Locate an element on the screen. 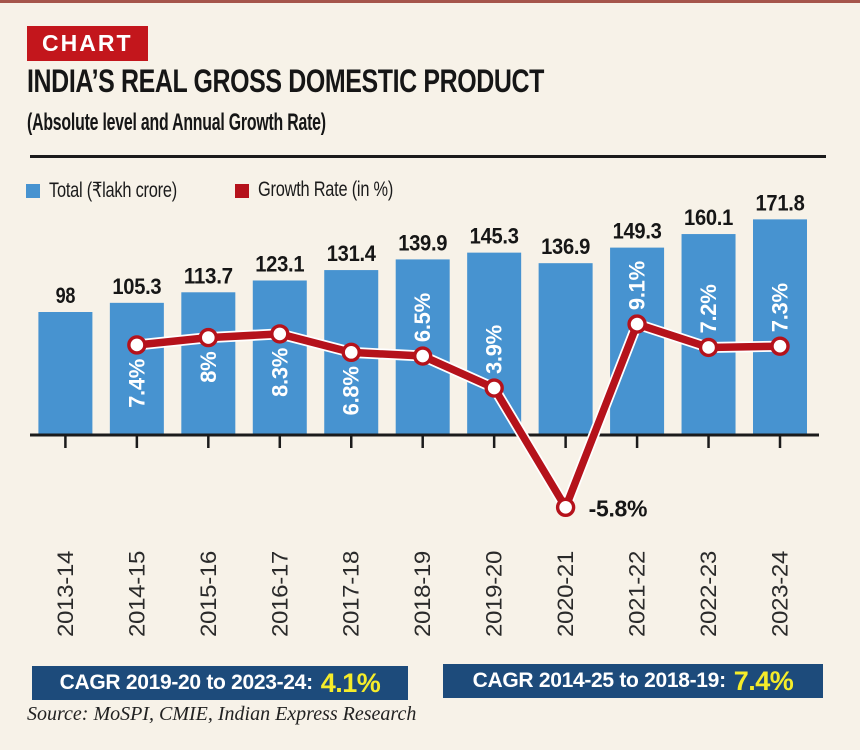 The image size is (860, 750). chart-badge-label: CHART is located at coordinates (87, 43).